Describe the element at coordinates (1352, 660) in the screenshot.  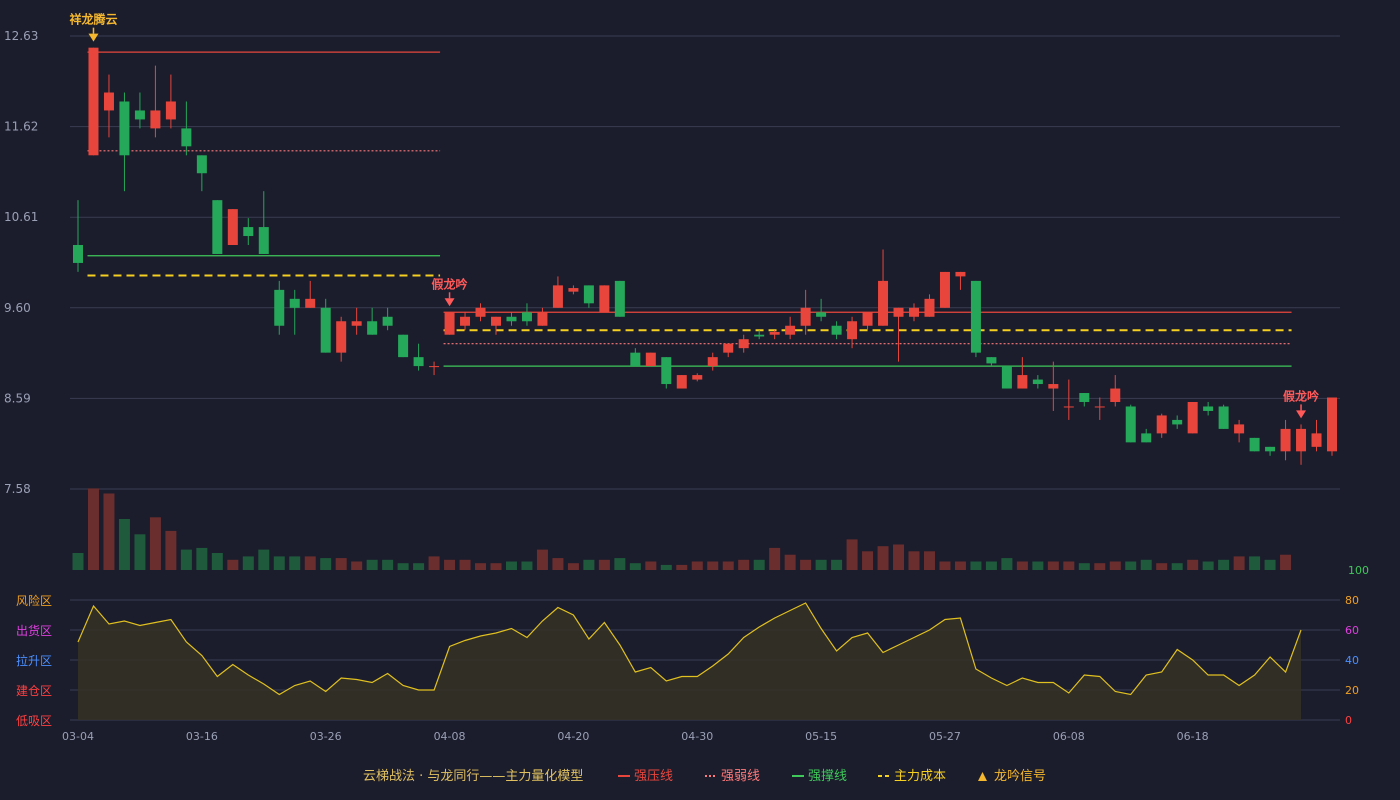
I see `osc-tick-label: 40` at that location.